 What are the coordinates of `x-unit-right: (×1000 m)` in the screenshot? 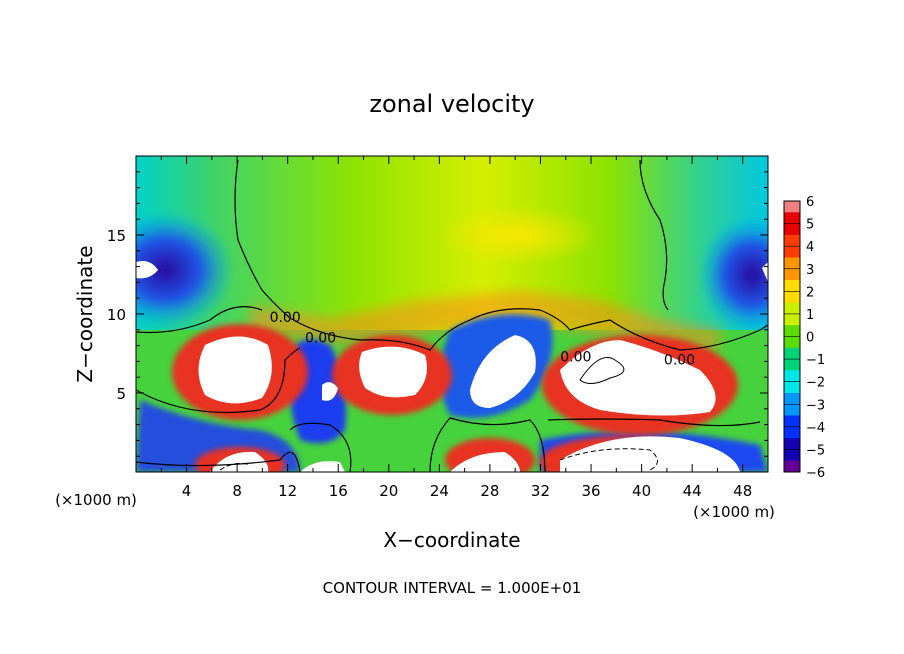 It's located at (734, 512).